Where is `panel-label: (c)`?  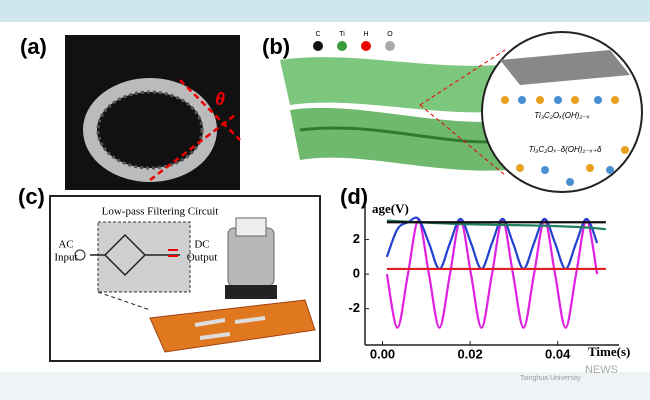
panel-label: (c) is located at coordinates (31, 196).